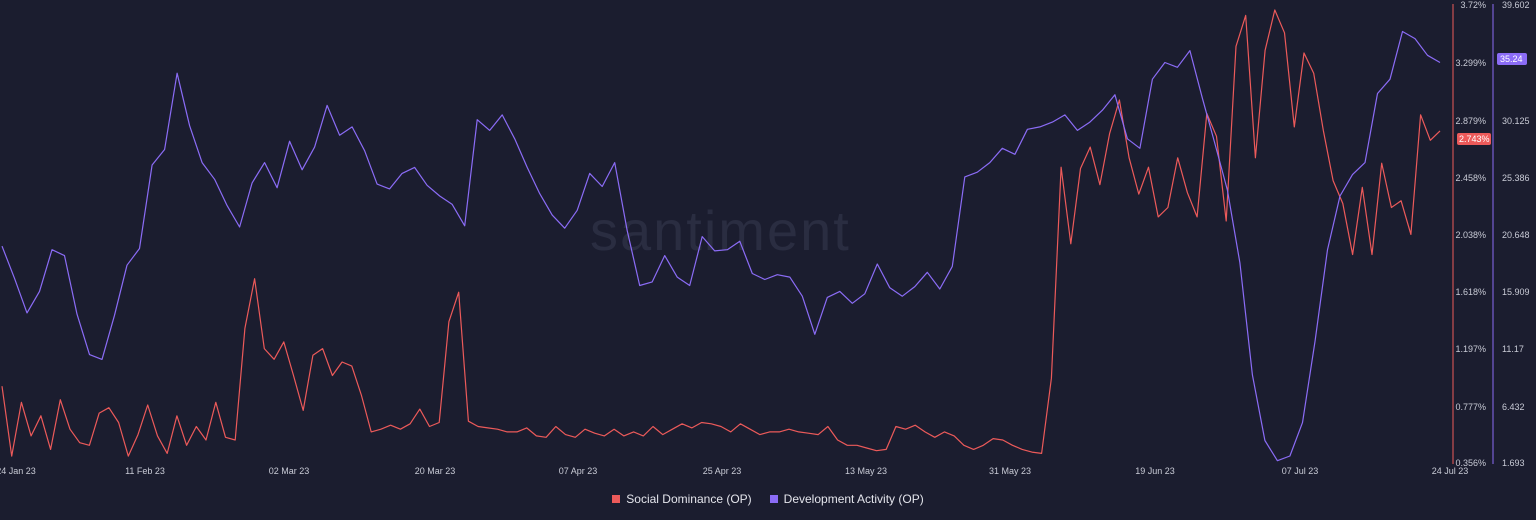  Describe the element at coordinates (1300, 471) in the screenshot. I see `x-tick-label: 07 Jul 23` at that location.